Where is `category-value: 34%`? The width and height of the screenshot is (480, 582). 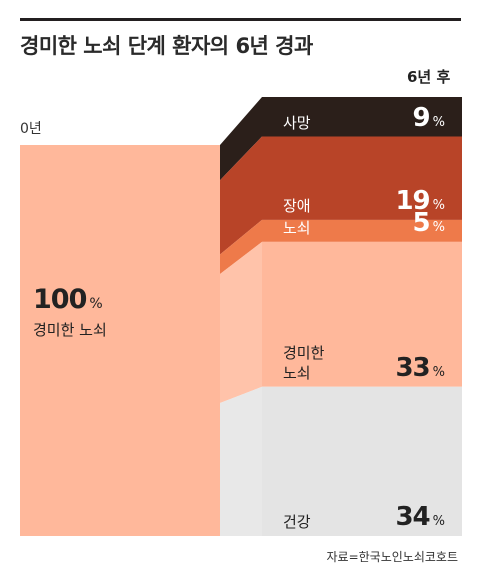
category-value: 34% is located at coordinates (420, 517).